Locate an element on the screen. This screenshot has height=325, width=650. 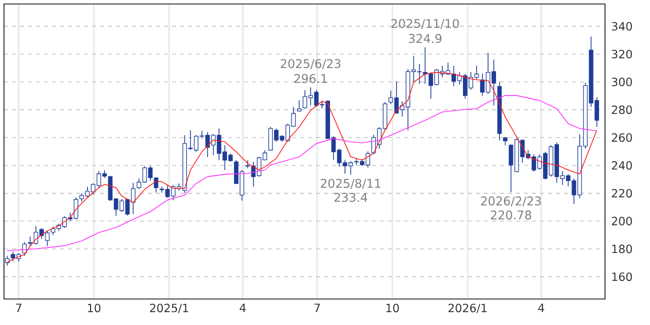
y-tick-label: 220 is located at coordinates (622, 193).